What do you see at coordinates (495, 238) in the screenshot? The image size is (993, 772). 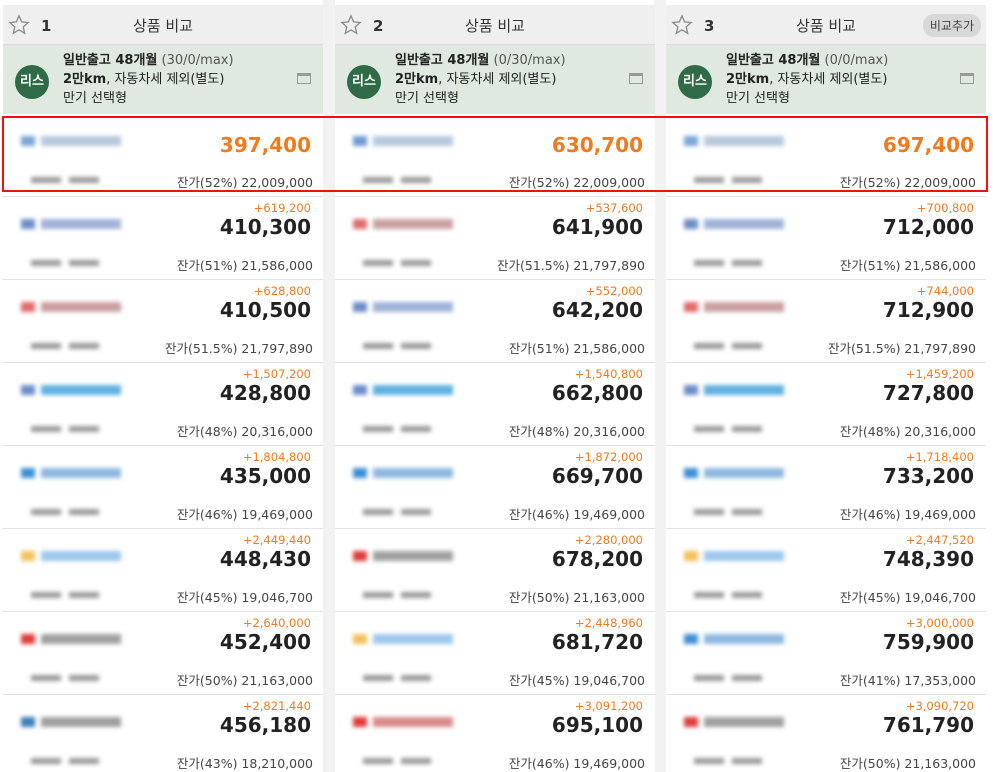 I see `quote-row: +537,600 641,900 잔가(51.5%) 21,797,890` at bounding box center [495, 238].